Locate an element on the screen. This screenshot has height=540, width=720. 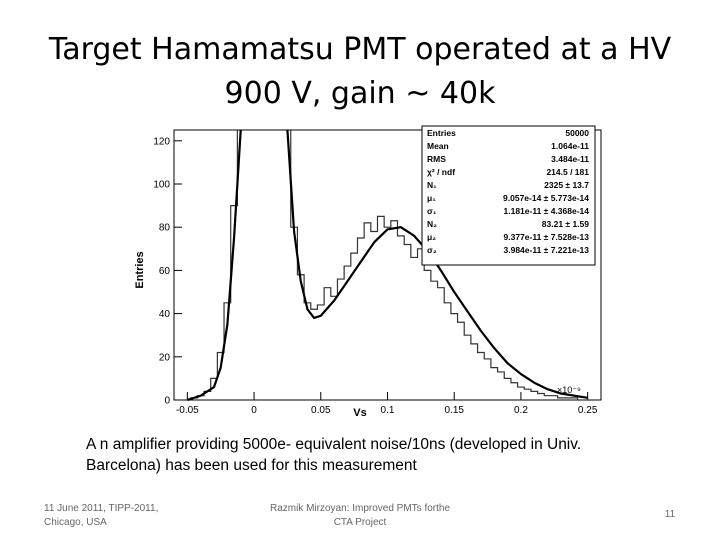
y-tick-label: 0 is located at coordinates (167, 401).